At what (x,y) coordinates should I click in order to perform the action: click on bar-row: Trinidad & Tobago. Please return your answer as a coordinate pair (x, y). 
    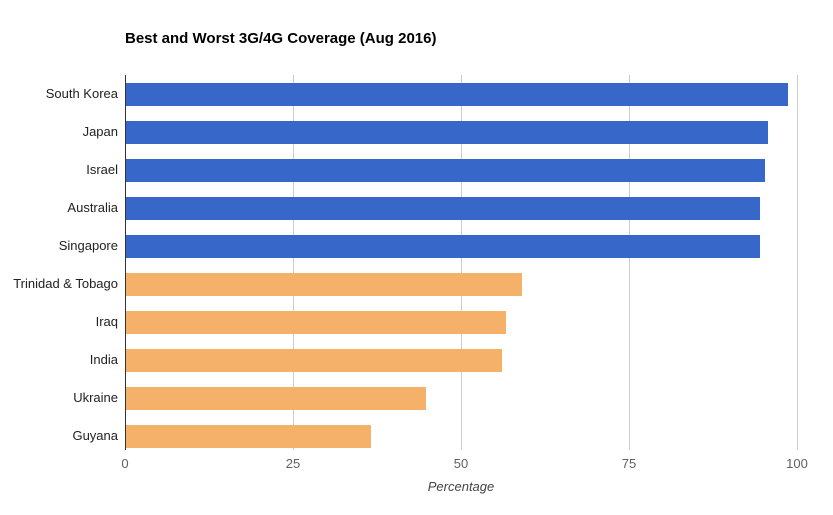
    Looking at the image, I should click on (405, 284).